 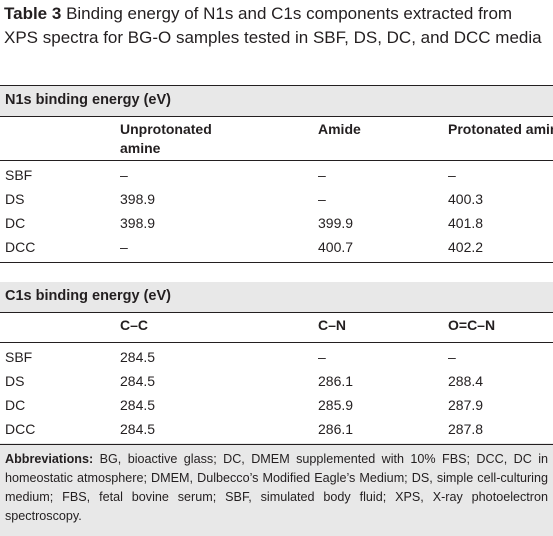 I want to click on cell: 399.9, so click(x=336, y=223).